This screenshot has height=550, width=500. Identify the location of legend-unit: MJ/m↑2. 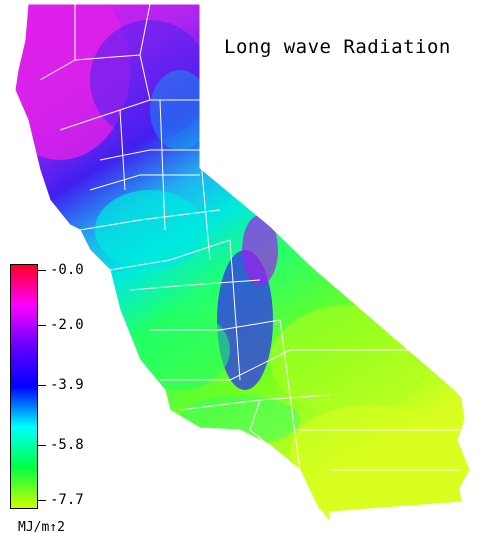
(41, 527).